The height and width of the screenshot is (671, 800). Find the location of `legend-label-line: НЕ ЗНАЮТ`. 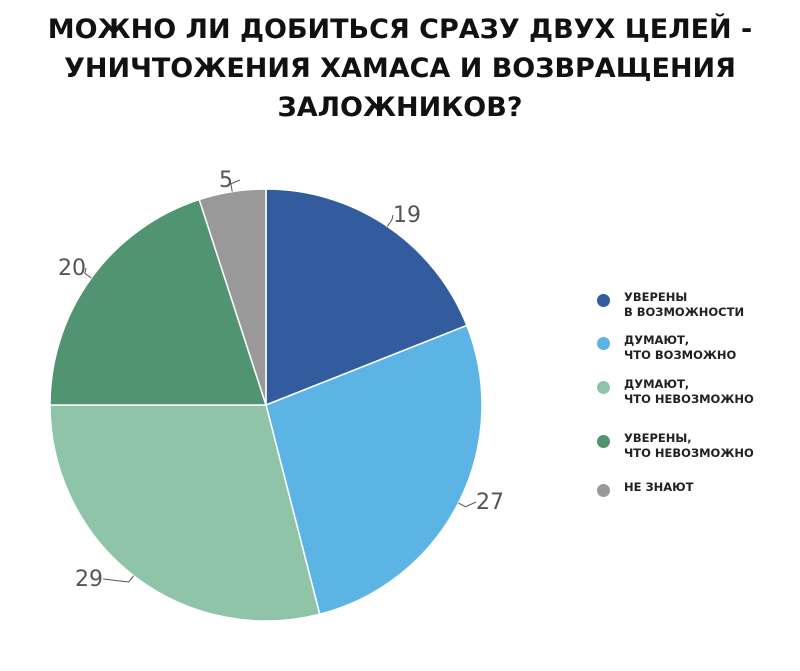

legend-label-line: НЕ ЗНАЮТ is located at coordinates (659, 487).